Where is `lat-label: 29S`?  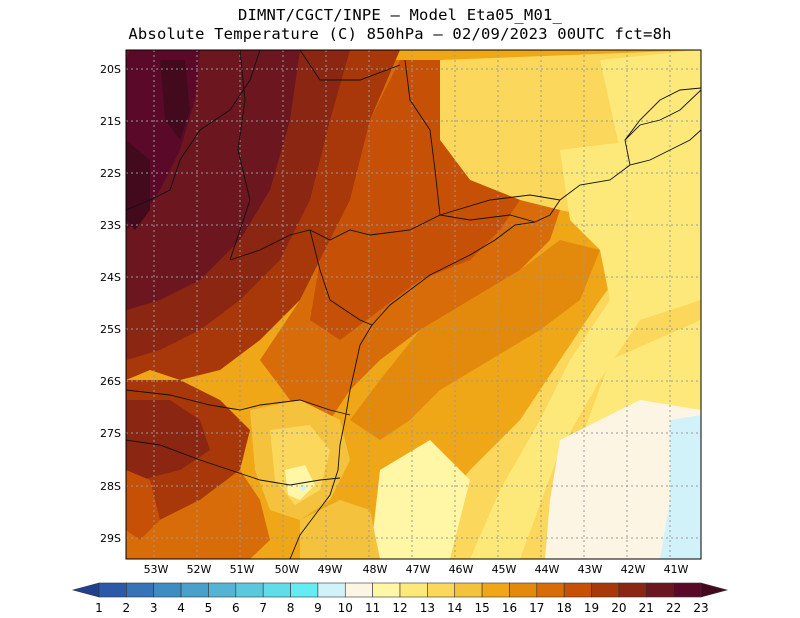
lat-label: 29S is located at coordinates (110, 538).